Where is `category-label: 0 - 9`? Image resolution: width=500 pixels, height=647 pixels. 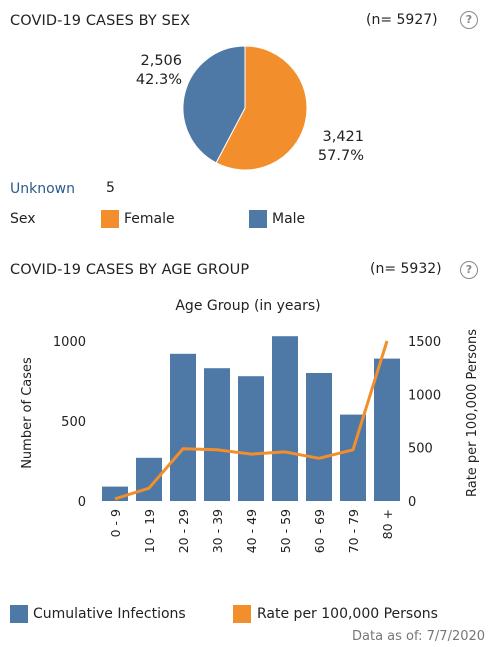 category-label: 0 - 9 is located at coordinates (115, 523).